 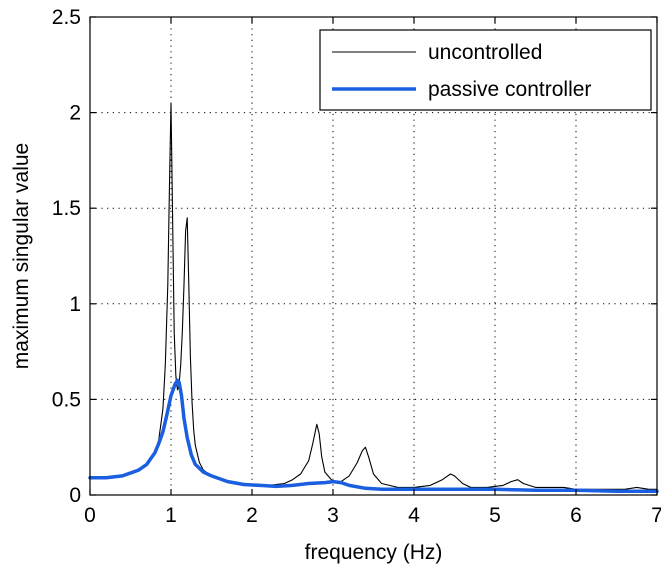 I want to click on y-tick-label: 2, so click(x=75, y=113).